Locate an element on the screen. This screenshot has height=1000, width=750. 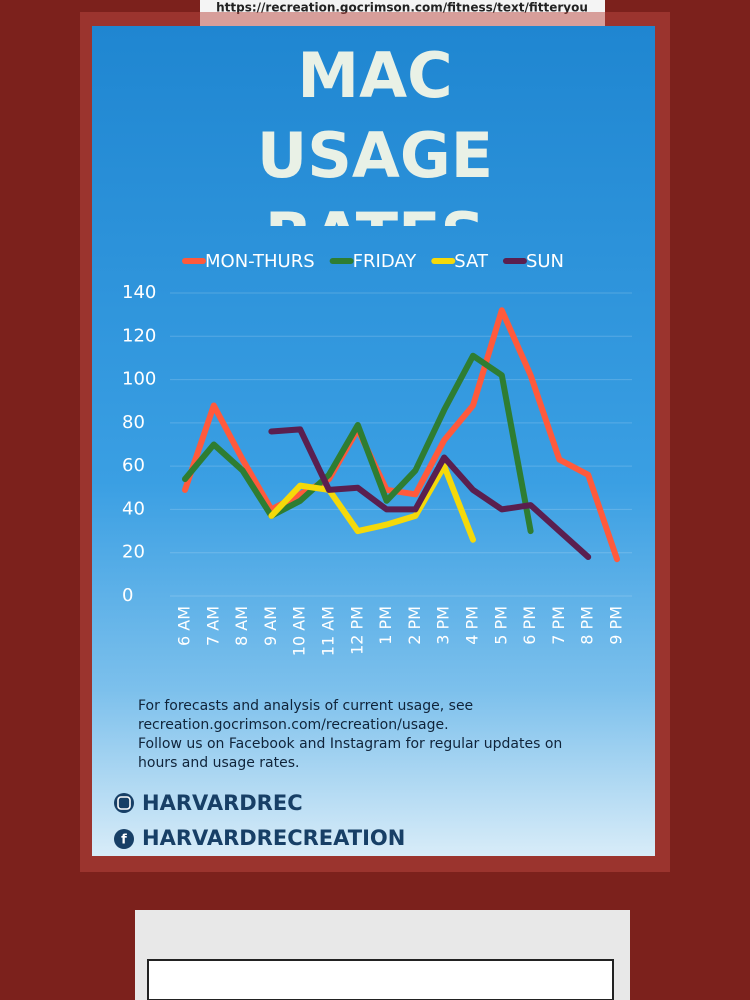
legend-label: SUN is located at coordinates (545, 261).